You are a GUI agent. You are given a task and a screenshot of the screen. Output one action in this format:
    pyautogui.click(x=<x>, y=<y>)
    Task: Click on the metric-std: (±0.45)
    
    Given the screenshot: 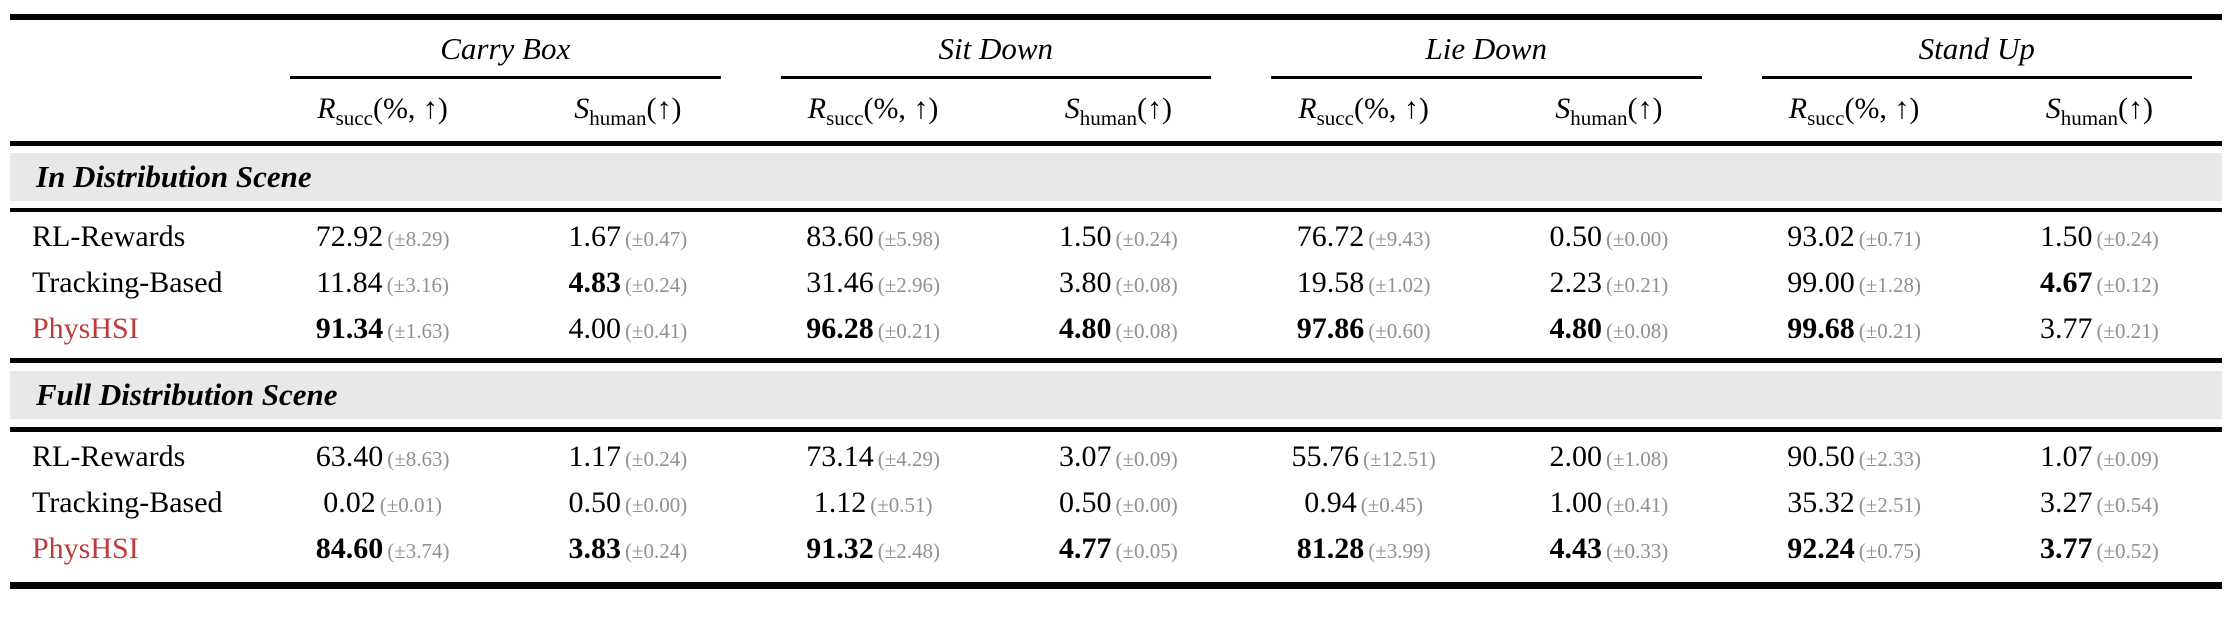 What is the action you would take?
    pyautogui.click(x=1391, y=505)
    